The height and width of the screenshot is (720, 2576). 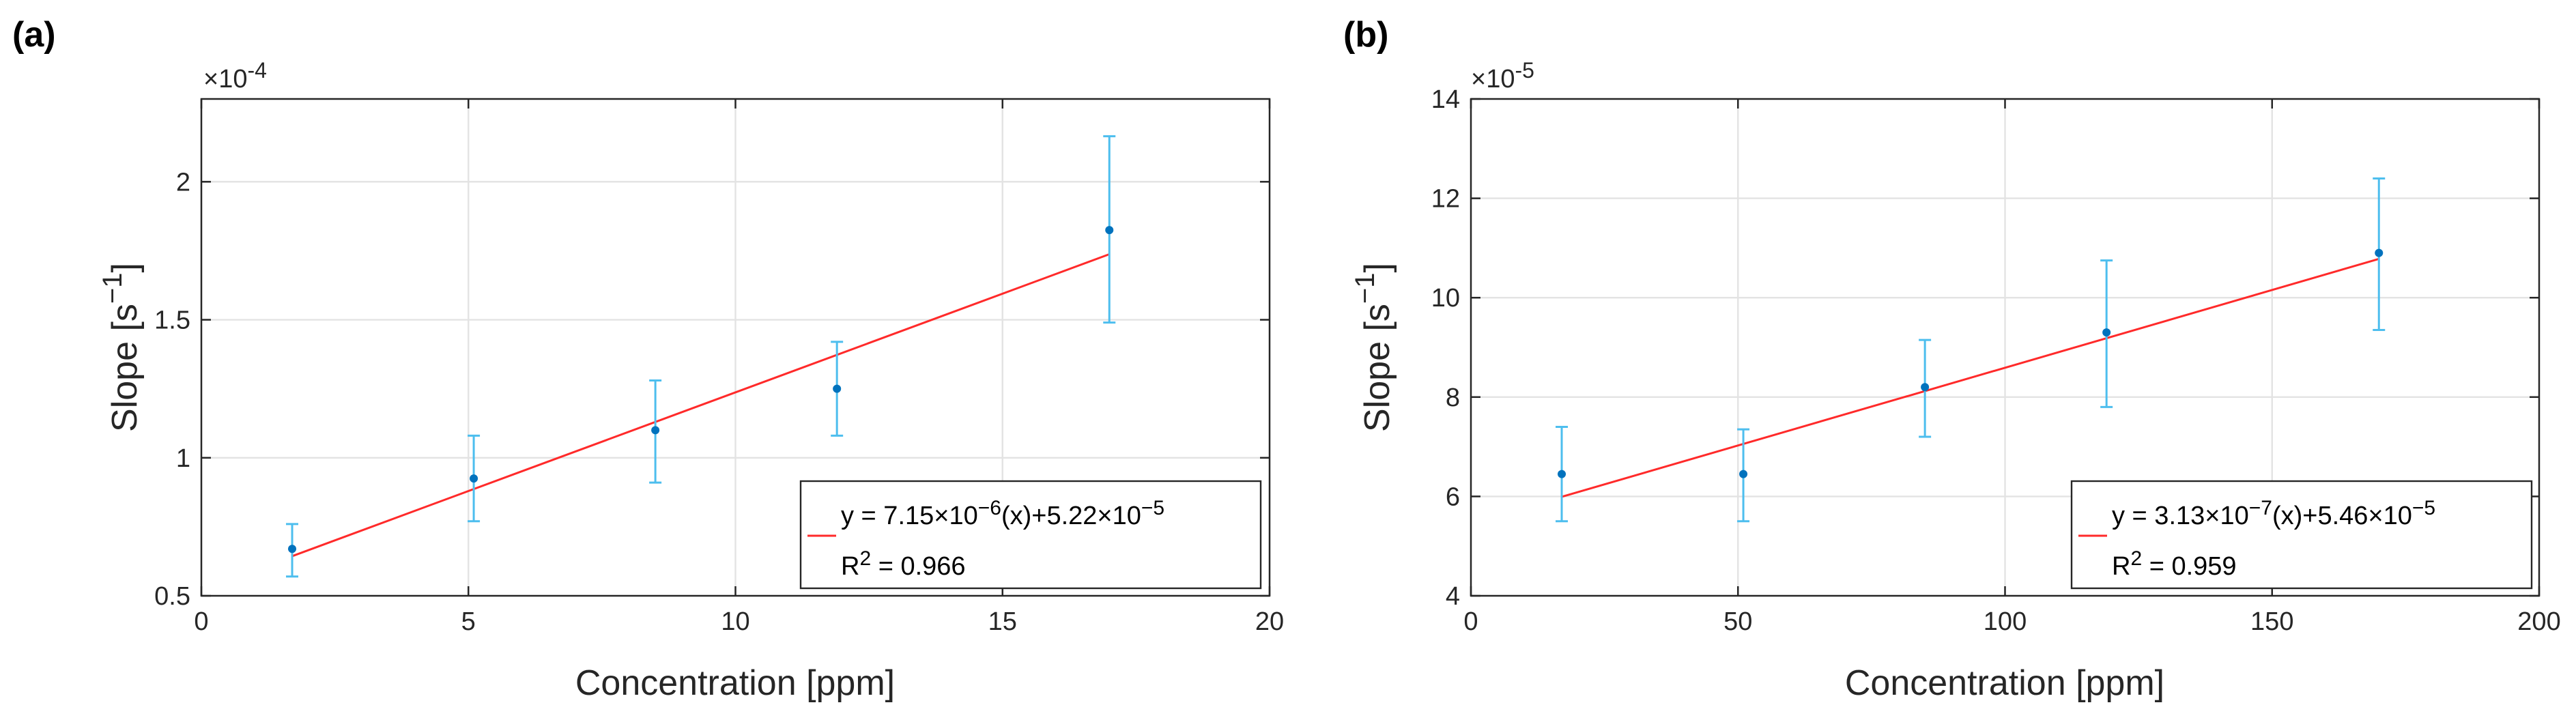 What do you see at coordinates (735, 683) in the screenshot?
I see `panel-a-x-axis-label: Concentration [ppm]` at bounding box center [735, 683].